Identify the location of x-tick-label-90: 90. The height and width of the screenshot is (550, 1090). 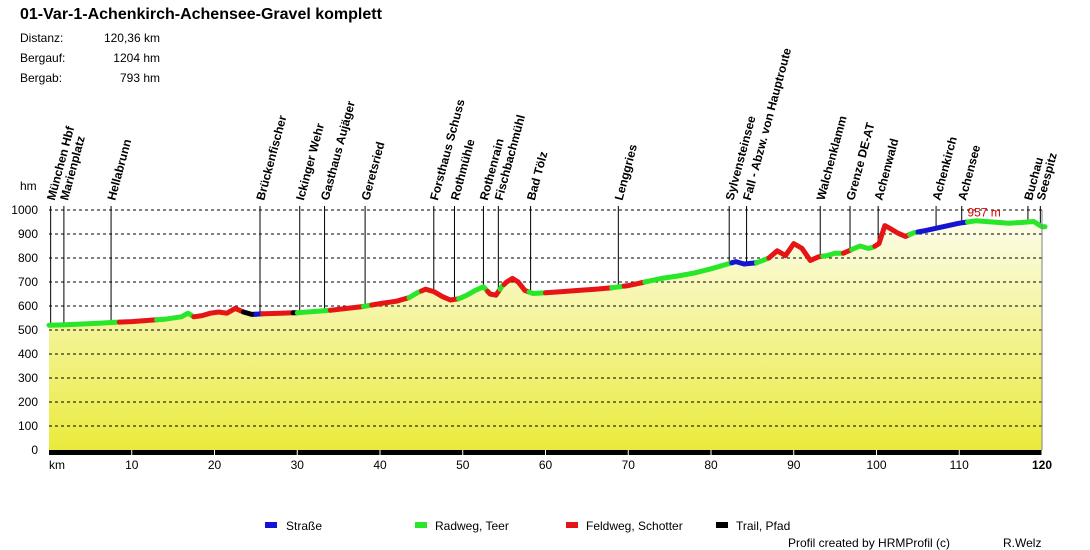
(794, 465).